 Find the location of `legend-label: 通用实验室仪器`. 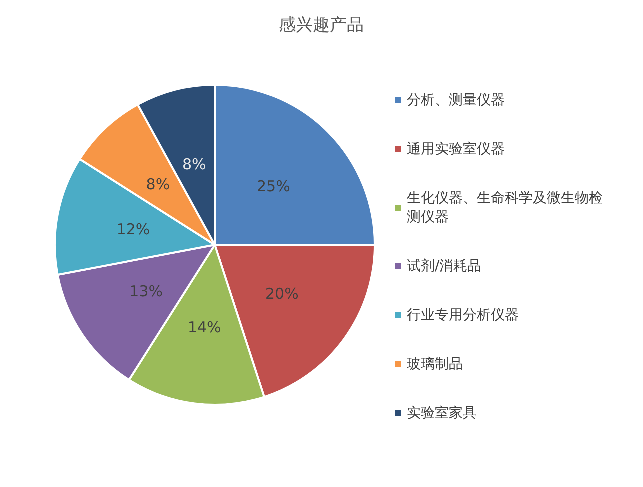

legend-label: 通用实验室仪器 is located at coordinates (456, 150).